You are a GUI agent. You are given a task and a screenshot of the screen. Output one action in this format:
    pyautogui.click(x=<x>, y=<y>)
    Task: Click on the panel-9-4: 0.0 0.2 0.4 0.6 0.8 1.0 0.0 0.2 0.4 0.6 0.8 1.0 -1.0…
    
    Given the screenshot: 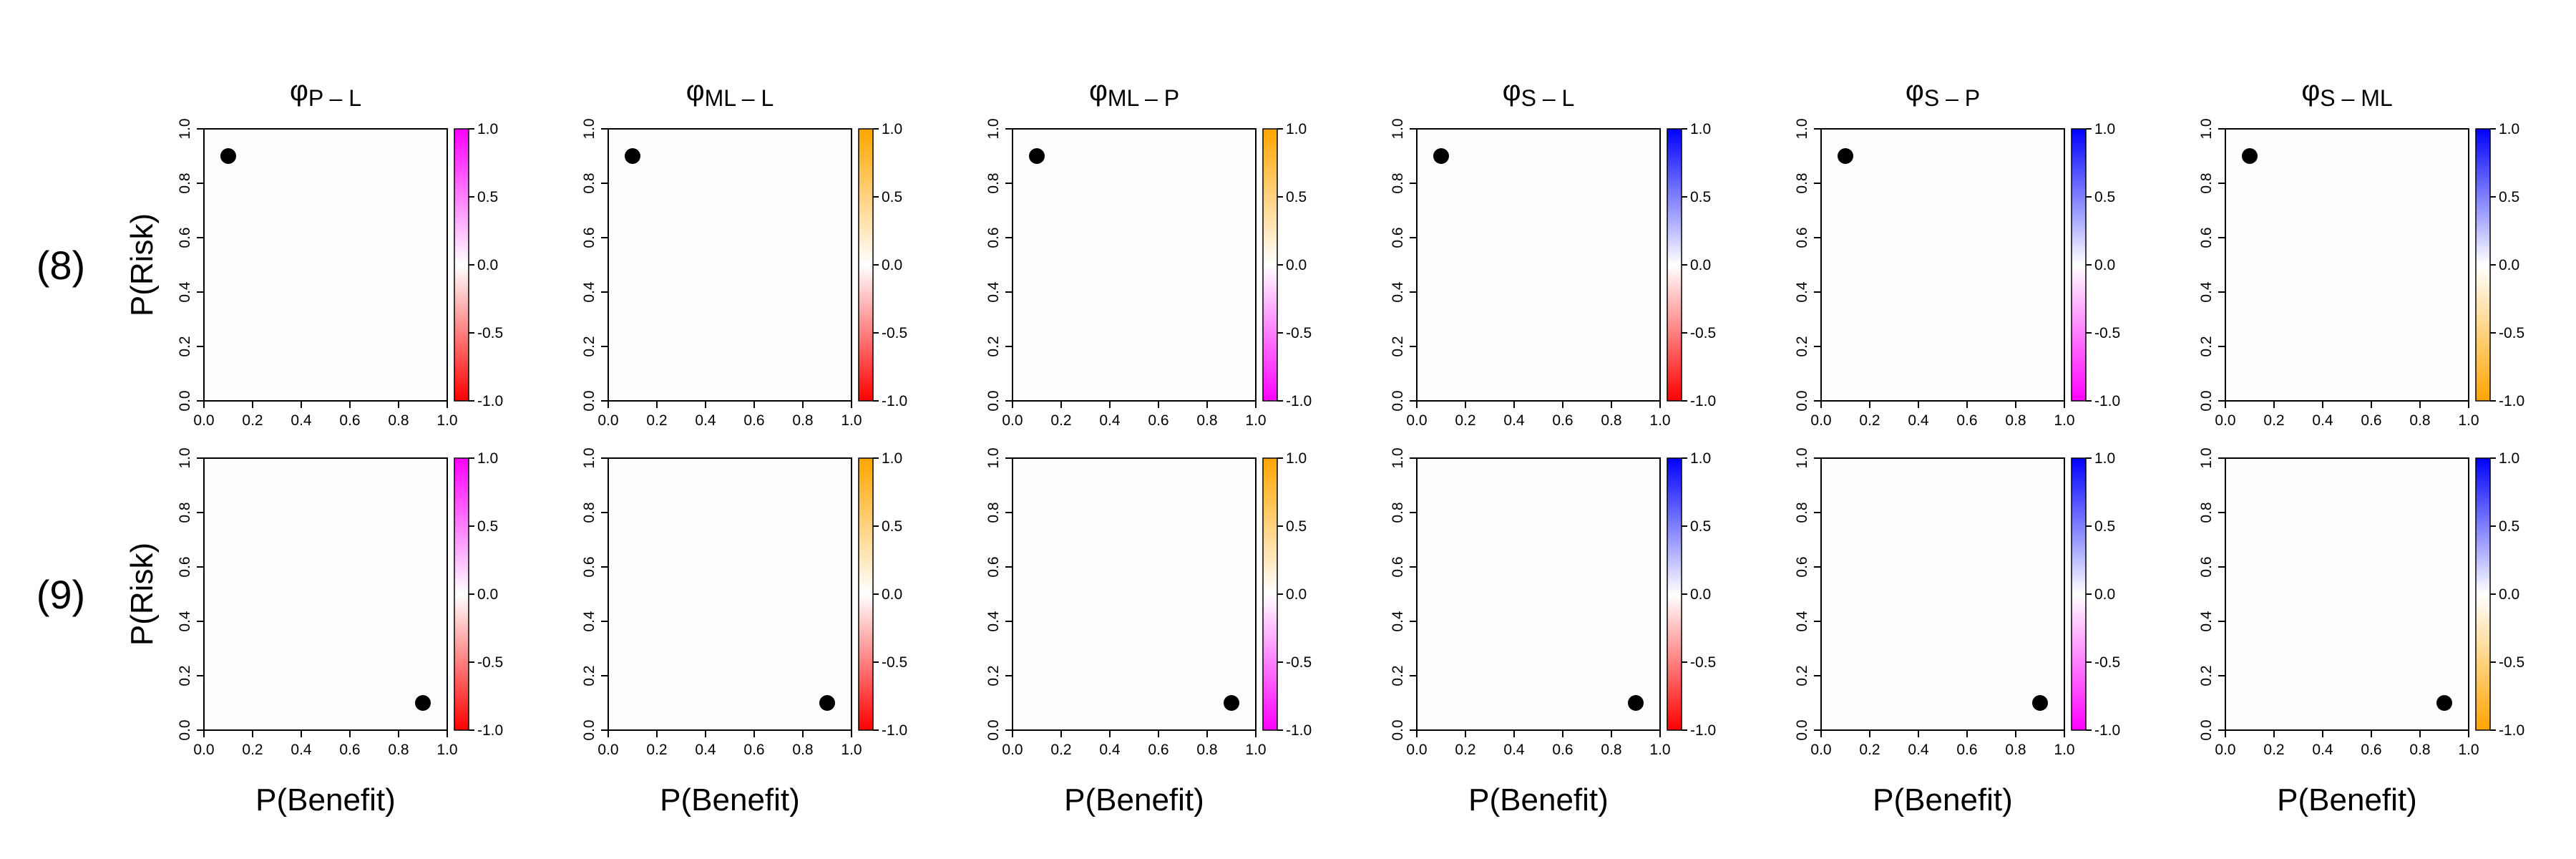 What is the action you would take?
    pyautogui.click(x=1553, y=632)
    